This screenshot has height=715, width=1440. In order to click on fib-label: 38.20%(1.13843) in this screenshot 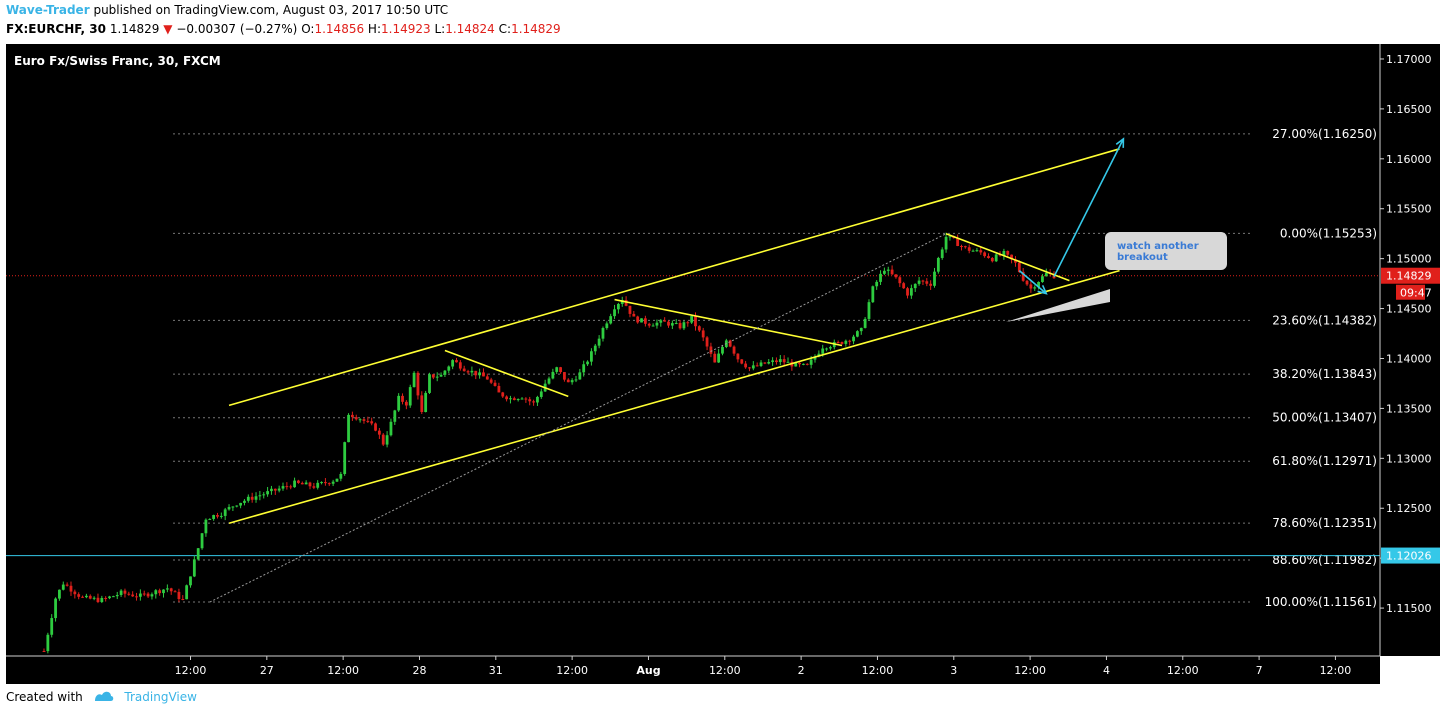, I will do `click(1324, 374)`.